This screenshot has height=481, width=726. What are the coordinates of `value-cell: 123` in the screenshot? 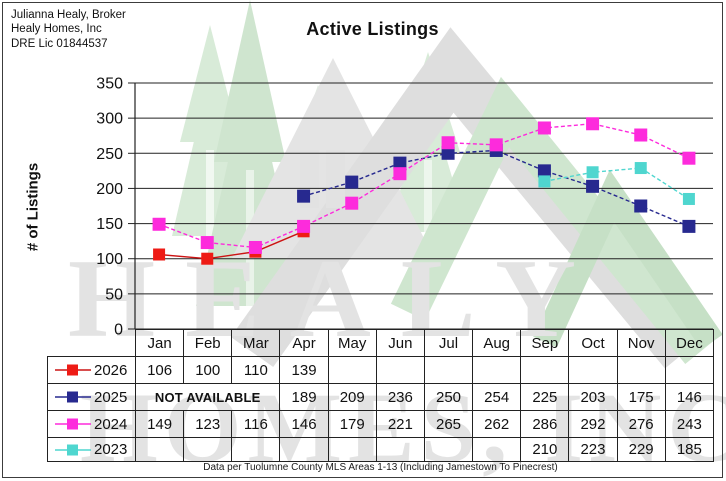 It's located at (208, 424).